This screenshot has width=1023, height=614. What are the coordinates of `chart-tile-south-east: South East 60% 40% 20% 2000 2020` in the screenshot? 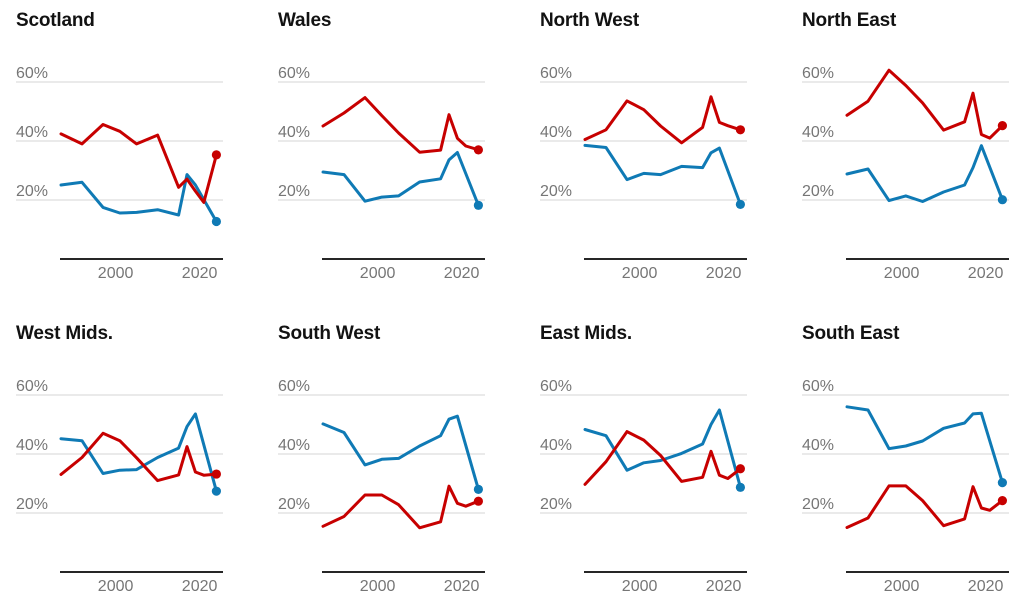 It's located at (912, 467).